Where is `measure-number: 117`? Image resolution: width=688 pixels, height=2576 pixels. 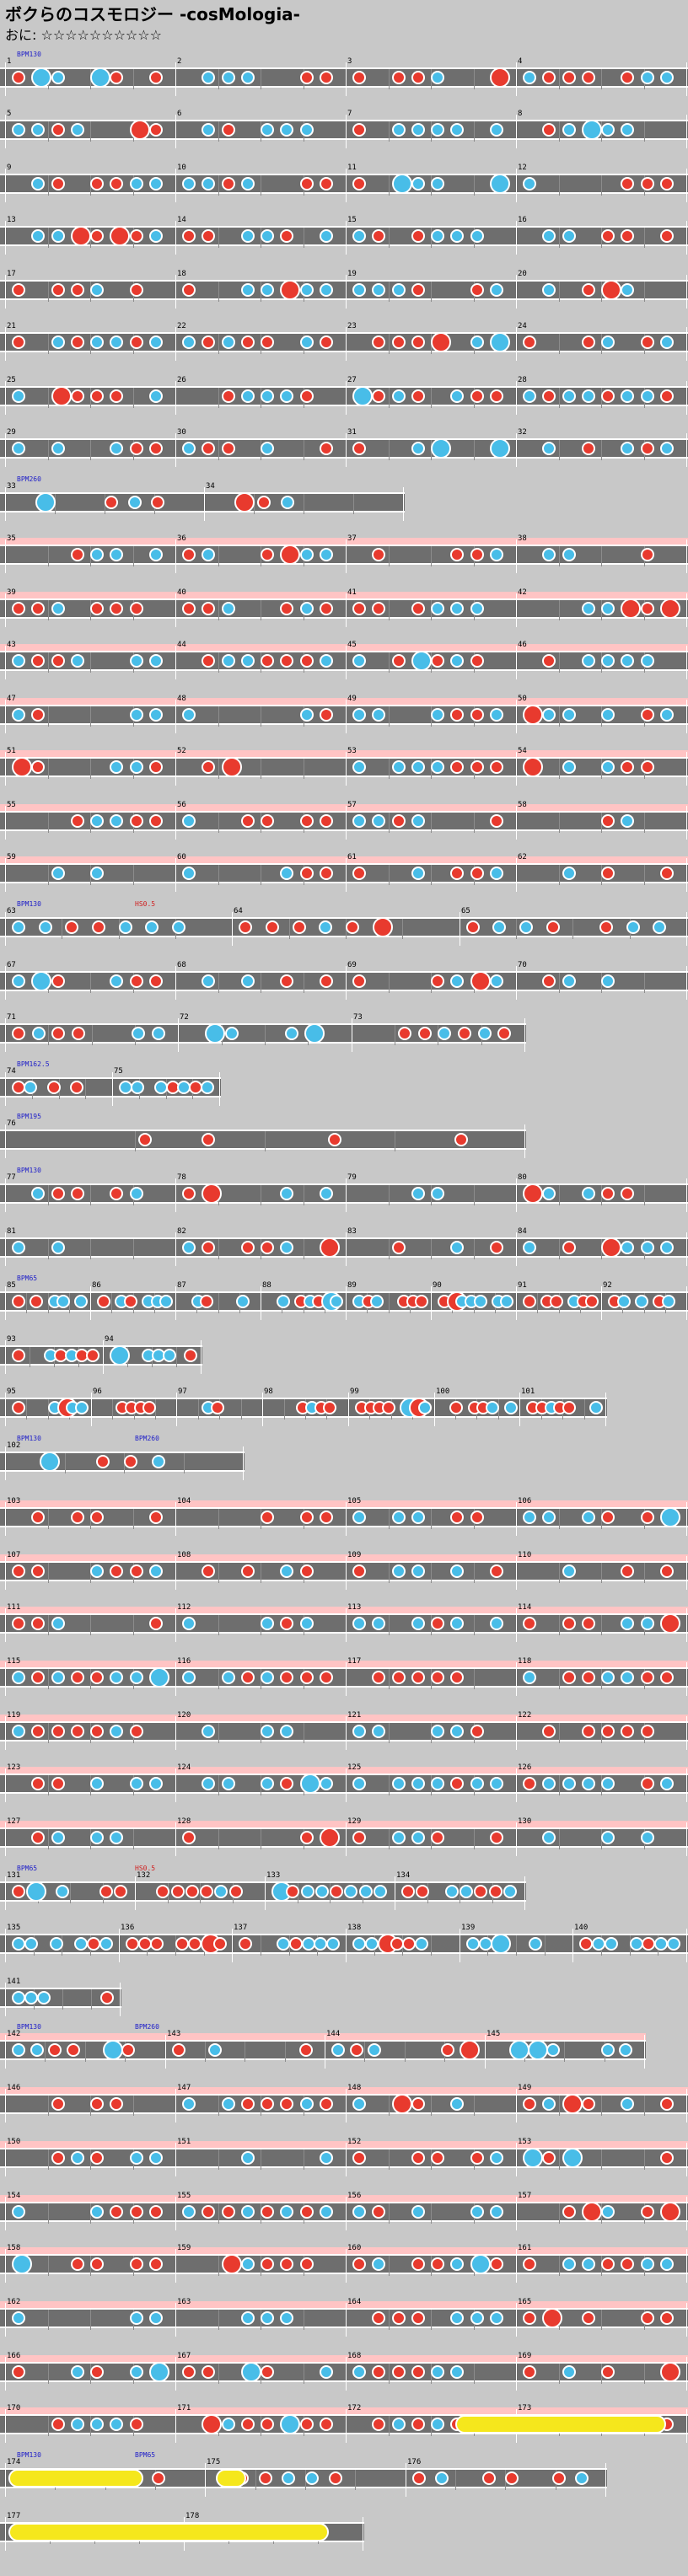
measure-number: 117 is located at coordinates (354, 1661).